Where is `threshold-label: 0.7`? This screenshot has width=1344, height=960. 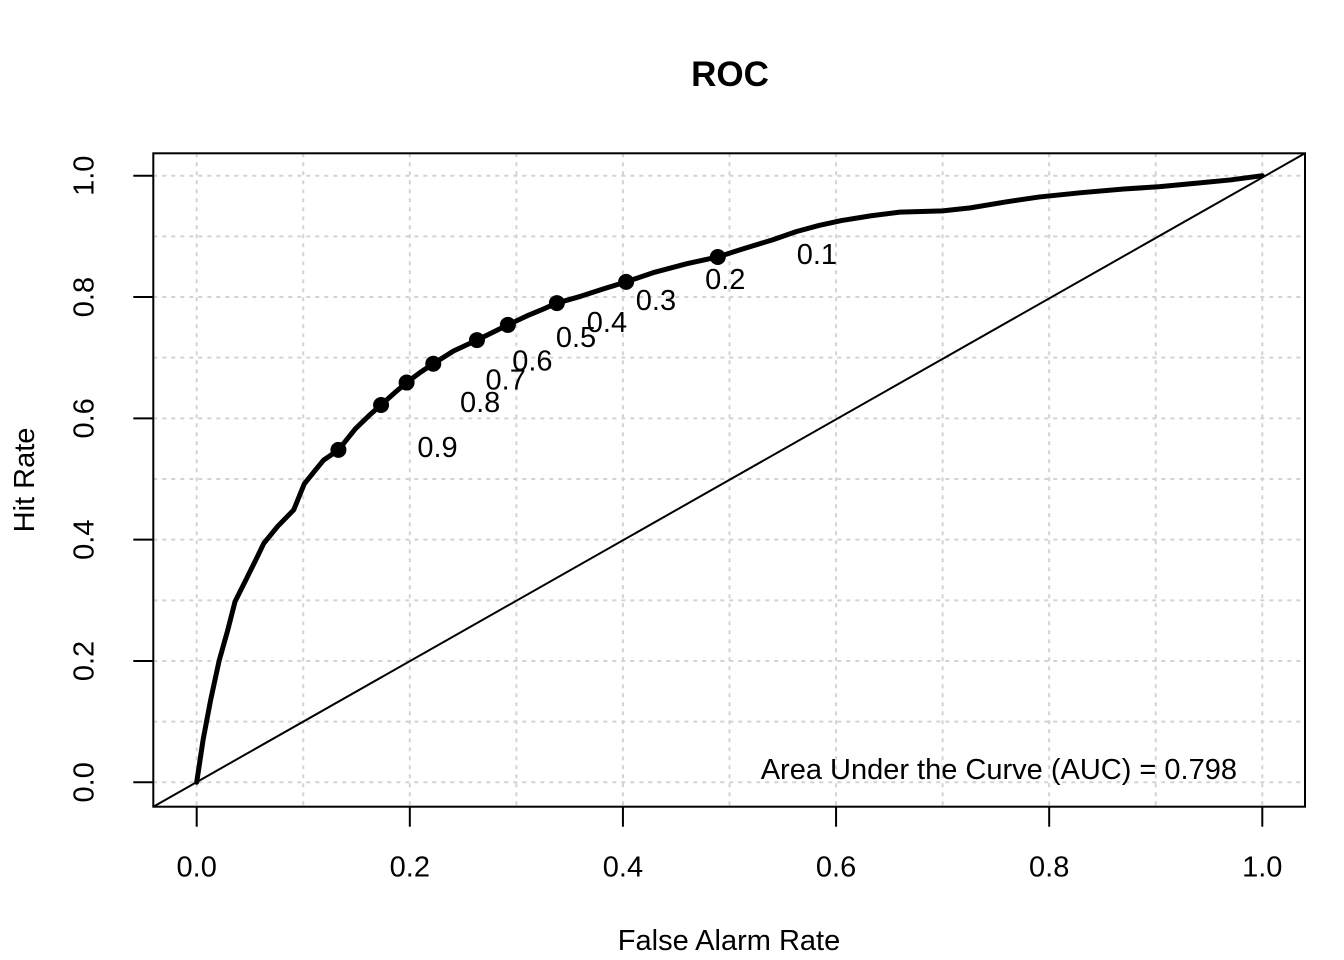
threshold-label: 0.7 is located at coordinates (506, 381).